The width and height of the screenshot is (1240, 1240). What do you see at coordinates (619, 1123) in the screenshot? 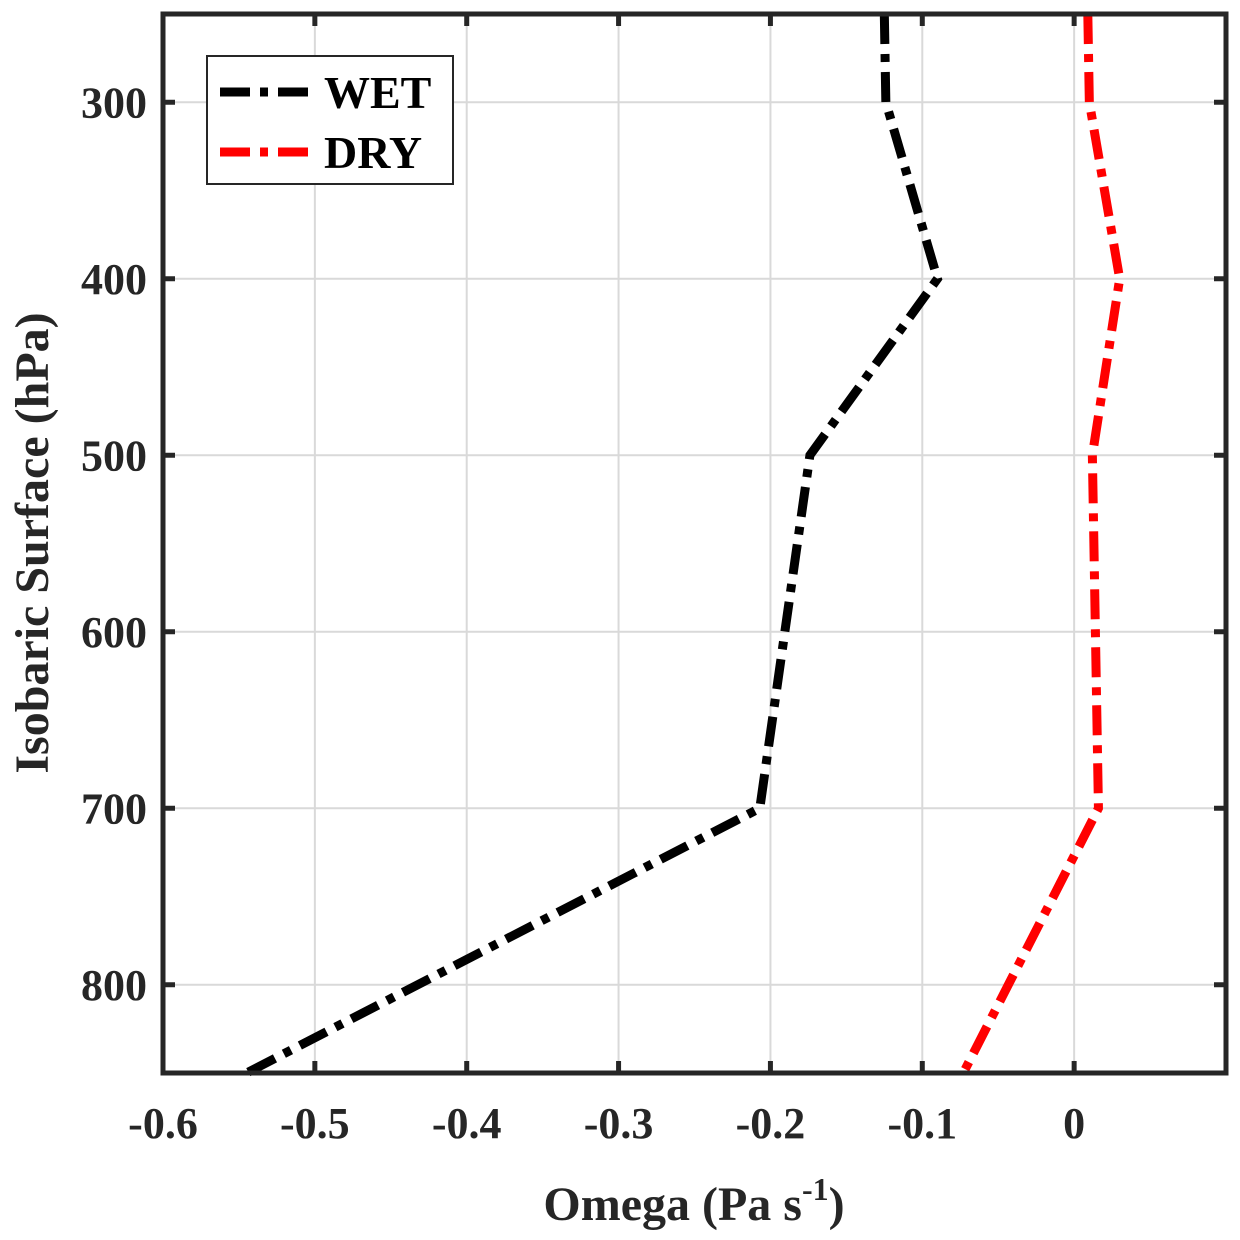
I see `x-tick-label: -0.3` at bounding box center [619, 1123].